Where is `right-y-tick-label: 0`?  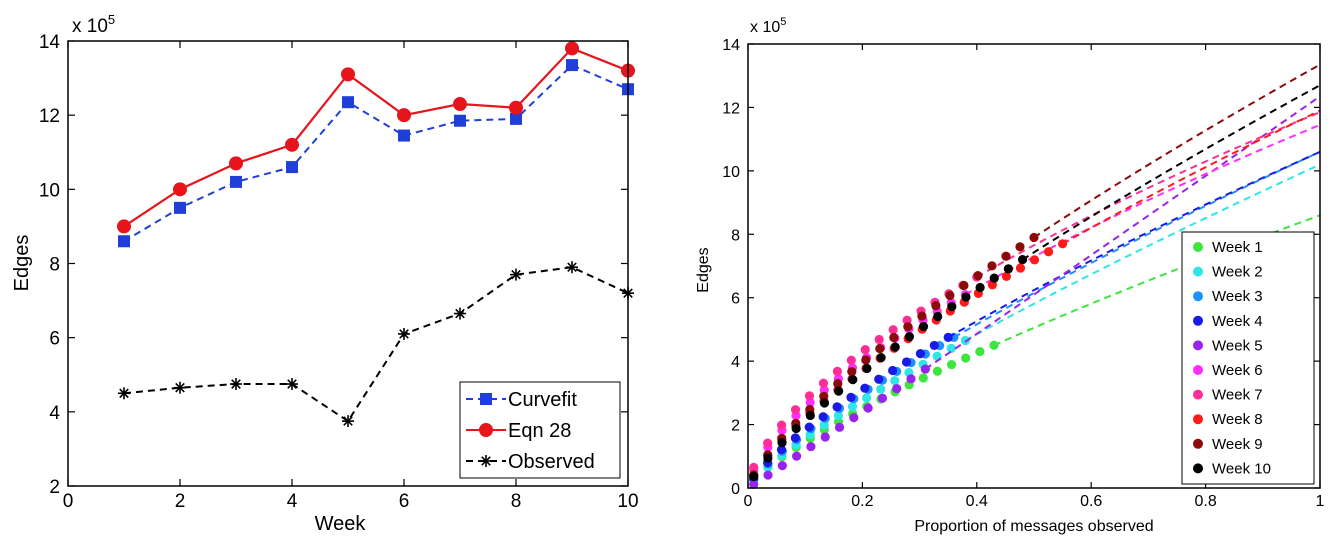 right-y-tick-label: 0 is located at coordinates (735, 489).